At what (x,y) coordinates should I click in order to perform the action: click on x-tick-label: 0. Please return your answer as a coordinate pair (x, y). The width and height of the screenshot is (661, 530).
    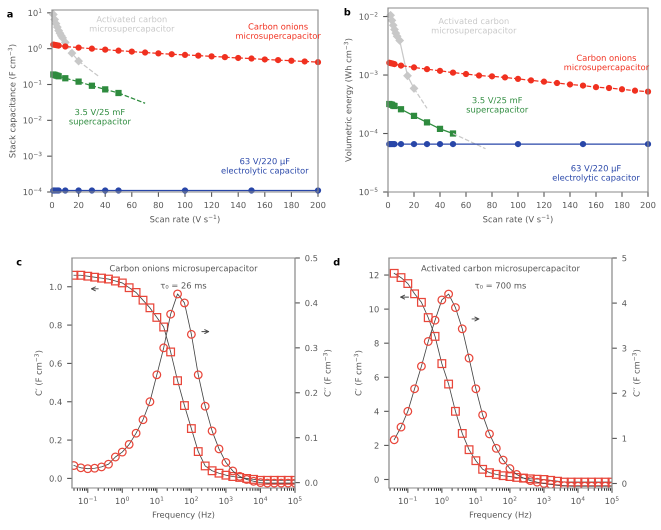
    Looking at the image, I should click on (388, 205).